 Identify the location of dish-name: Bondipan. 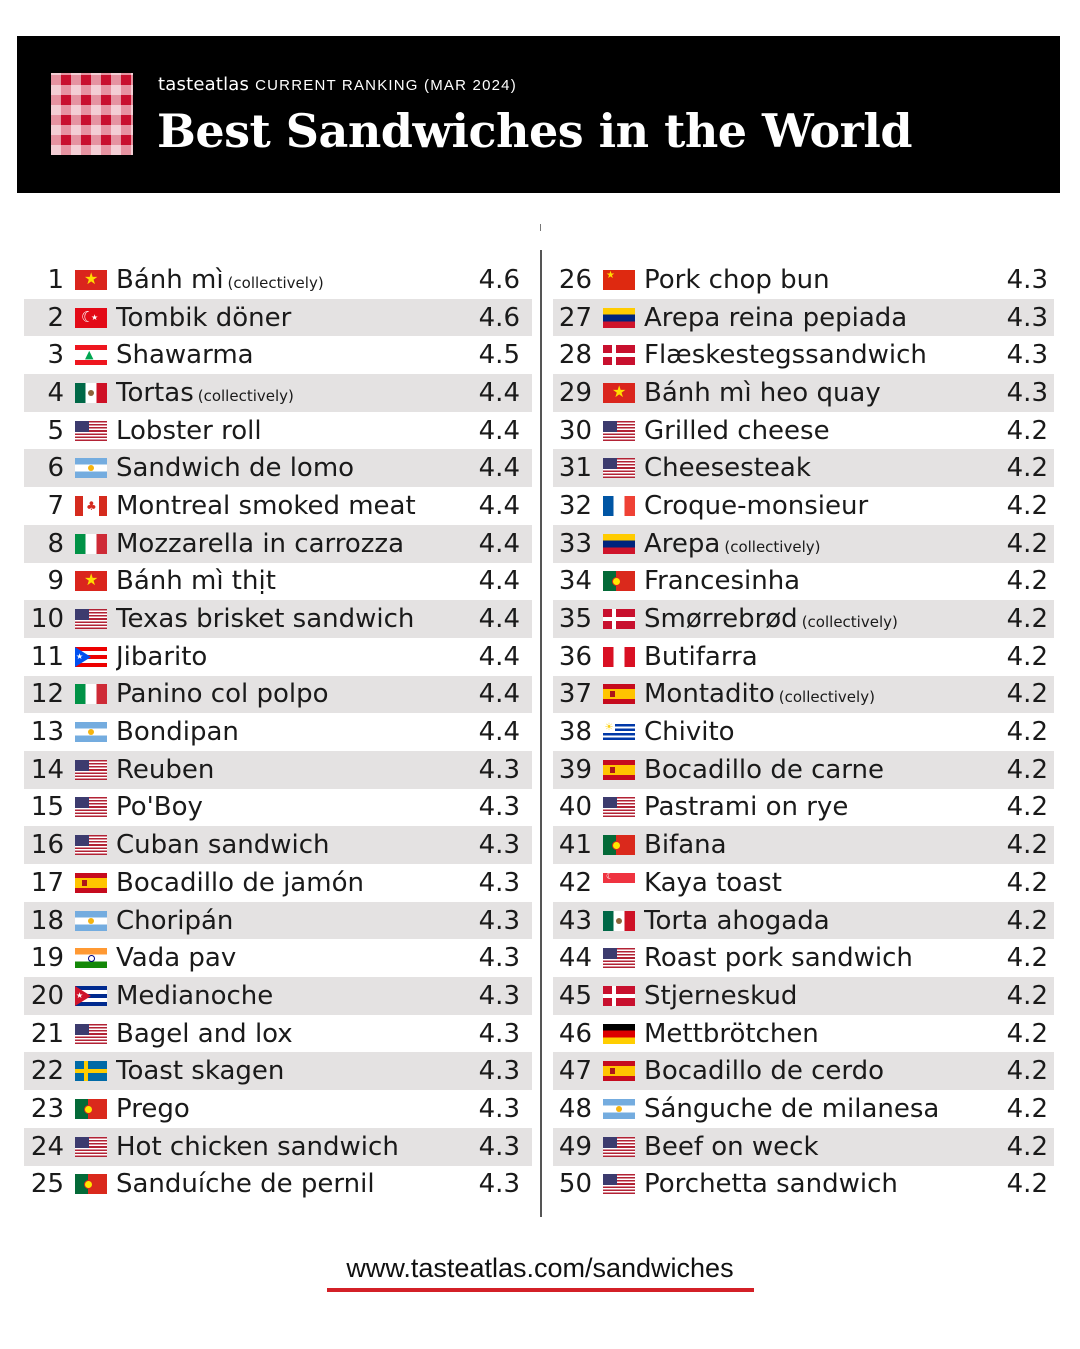
(289, 732).